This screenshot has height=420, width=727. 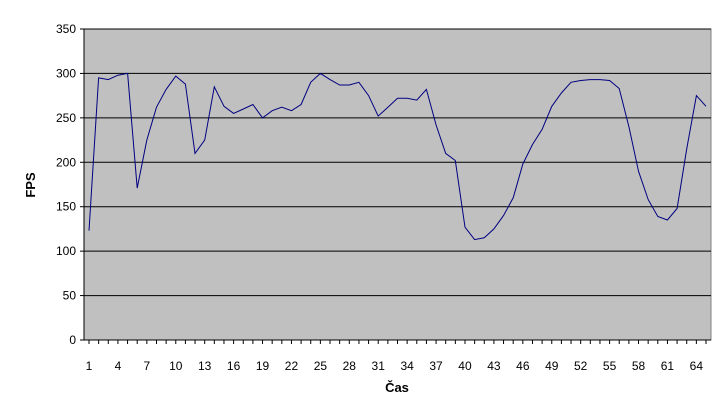 What do you see at coordinates (494, 366) in the screenshot?
I see `x-tick-label-43: 43` at bounding box center [494, 366].